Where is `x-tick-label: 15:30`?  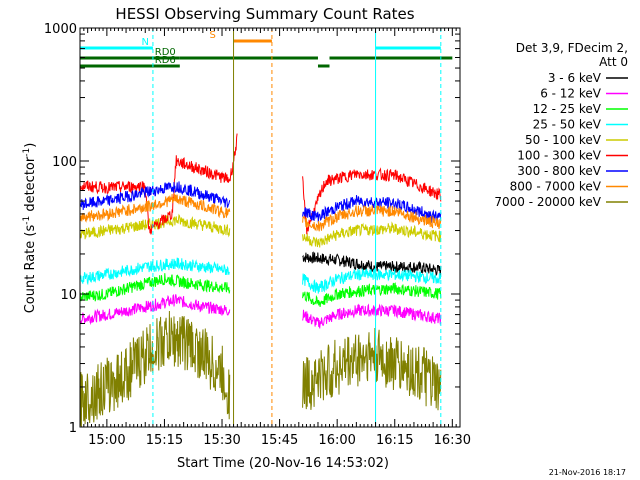 x-tick-label: 15:30 is located at coordinates (221, 440).